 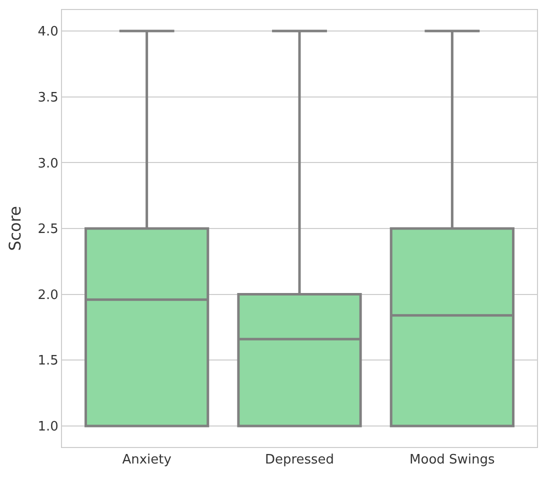 What do you see at coordinates (48, 32) in the screenshot?
I see `y-tick-label: 4.0` at bounding box center [48, 32].